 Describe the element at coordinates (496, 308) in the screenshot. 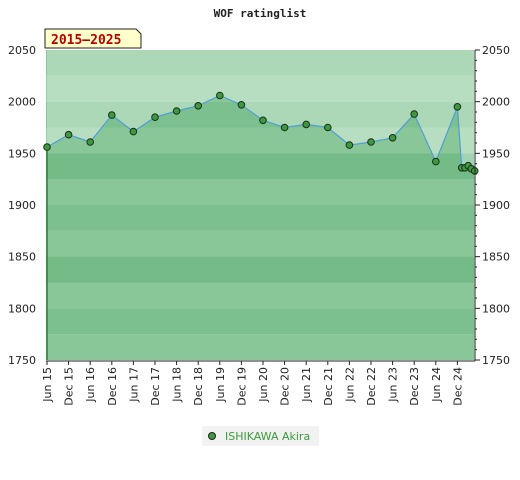

I see `y-tick-label-right: 1800` at that location.